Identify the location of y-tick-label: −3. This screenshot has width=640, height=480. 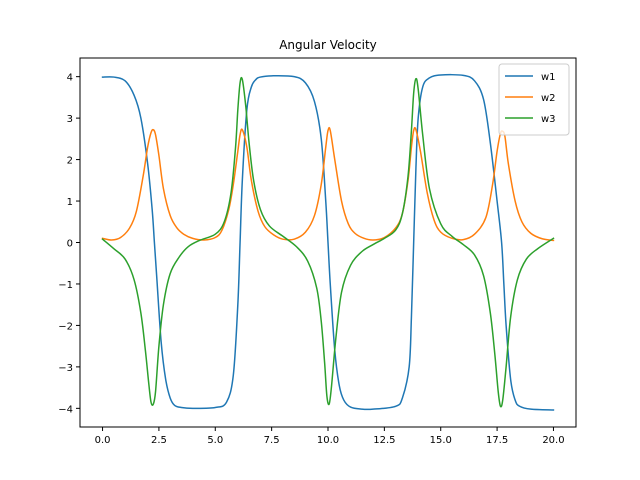
(65, 368).